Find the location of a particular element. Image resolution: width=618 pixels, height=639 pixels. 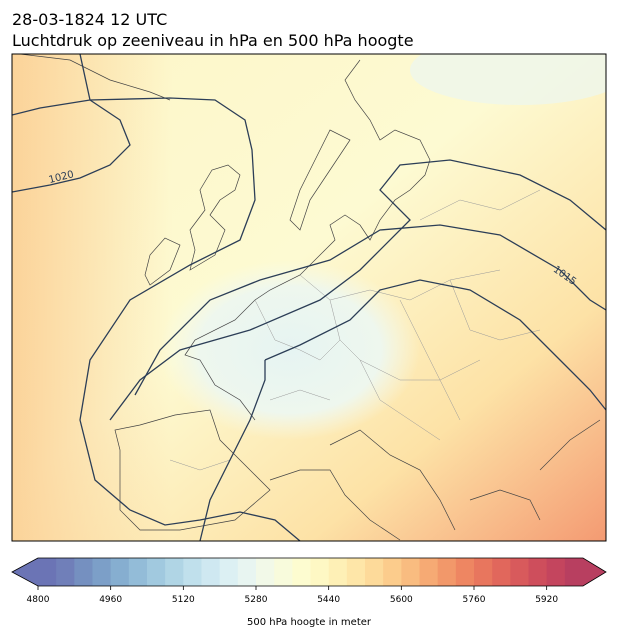

colorbar: 4800 4960 5120 5280 5440 5600 5760 5920 is located at coordinates (309, 581).